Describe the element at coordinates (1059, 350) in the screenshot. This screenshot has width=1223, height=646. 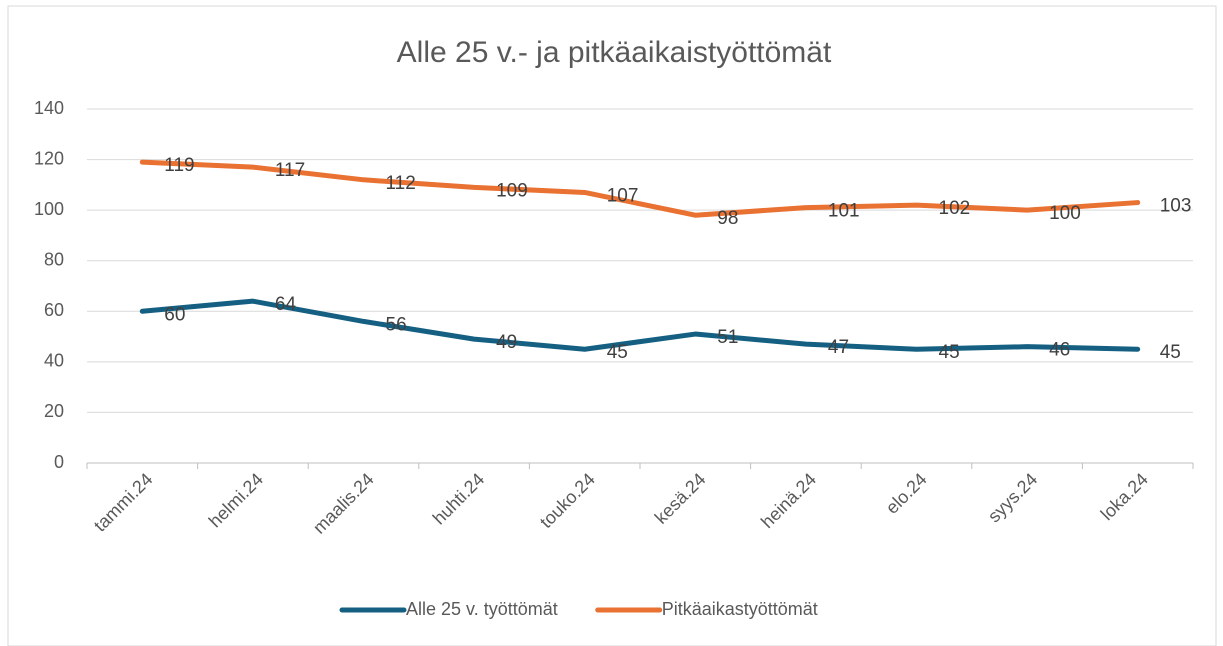
I see `data-label: 46` at that location.